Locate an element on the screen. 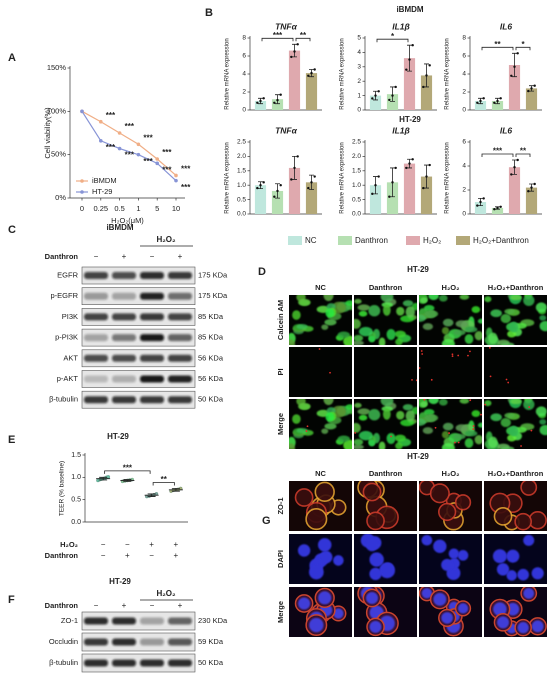 The image size is (550, 673). size-label: 50 KDa is located at coordinates (211, 399).